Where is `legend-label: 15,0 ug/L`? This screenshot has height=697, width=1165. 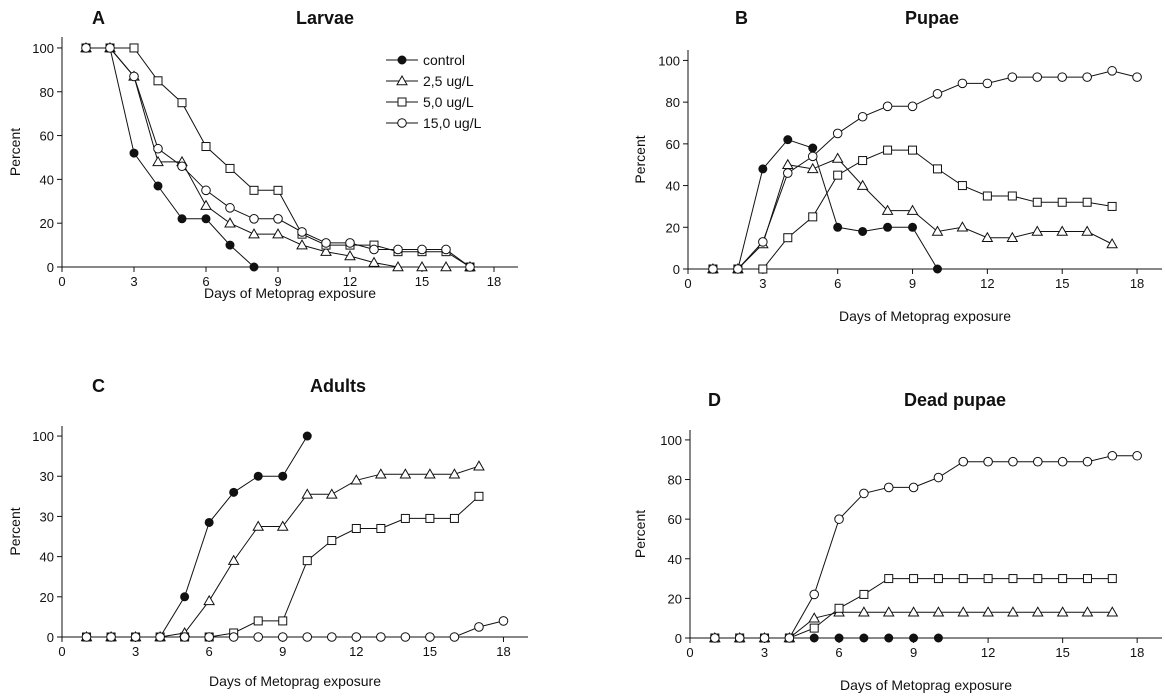
legend-label: 15,0 ug/L is located at coordinates (452, 123).